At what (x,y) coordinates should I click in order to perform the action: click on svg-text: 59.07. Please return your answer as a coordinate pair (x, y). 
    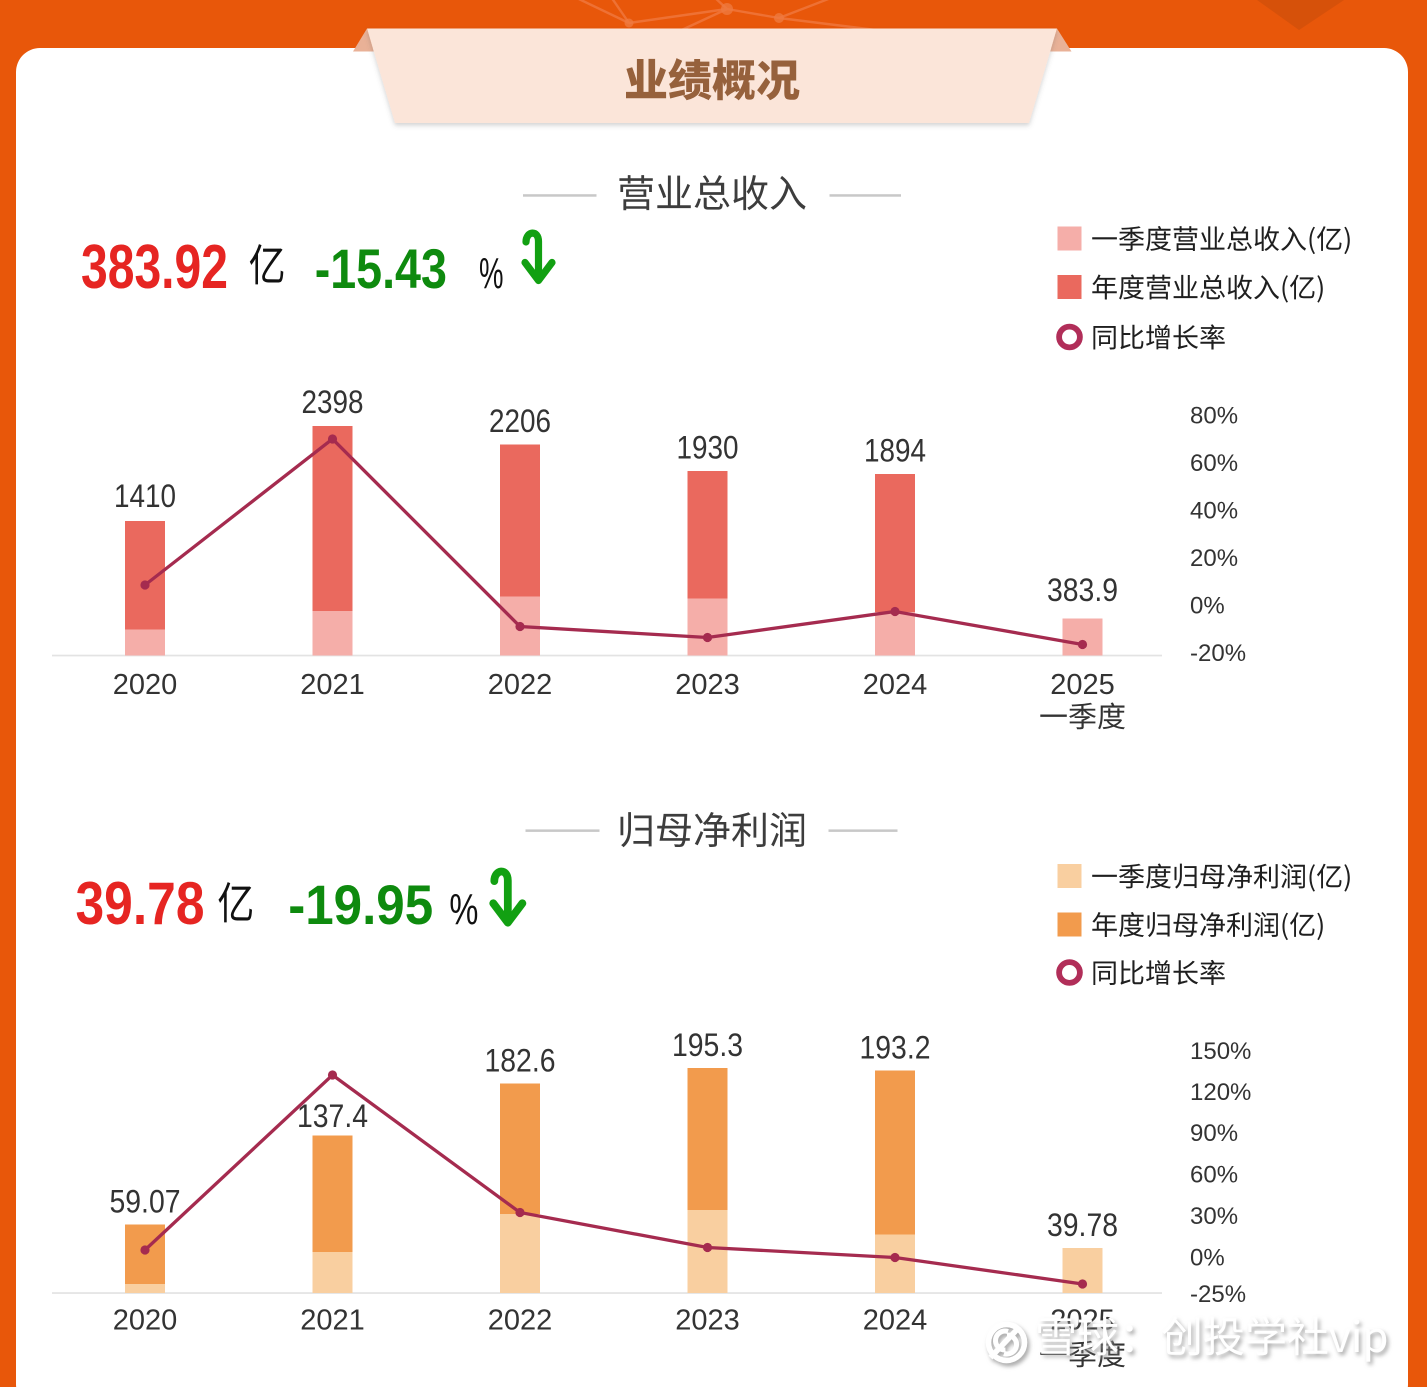
    Looking at the image, I should click on (145, 1202).